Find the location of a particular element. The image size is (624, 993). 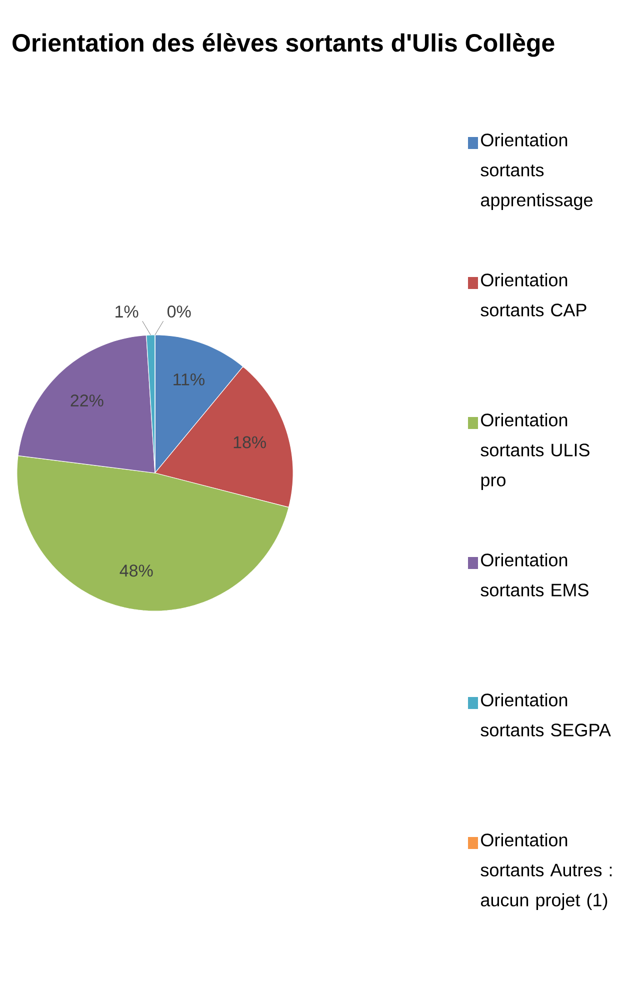

data-label: 22% is located at coordinates (87, 400).